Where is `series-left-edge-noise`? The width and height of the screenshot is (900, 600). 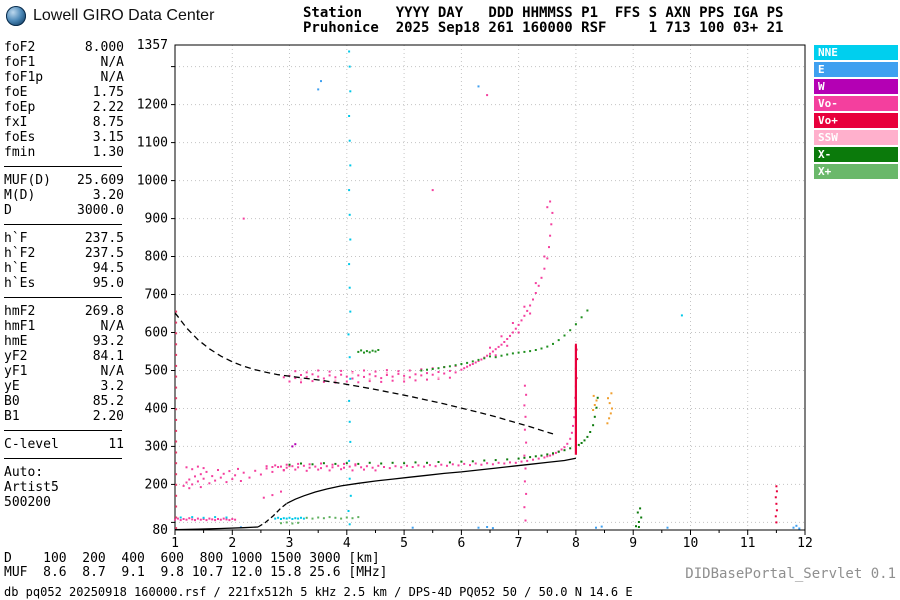 series-left-edge-noise is located at coordinates (176, 420).